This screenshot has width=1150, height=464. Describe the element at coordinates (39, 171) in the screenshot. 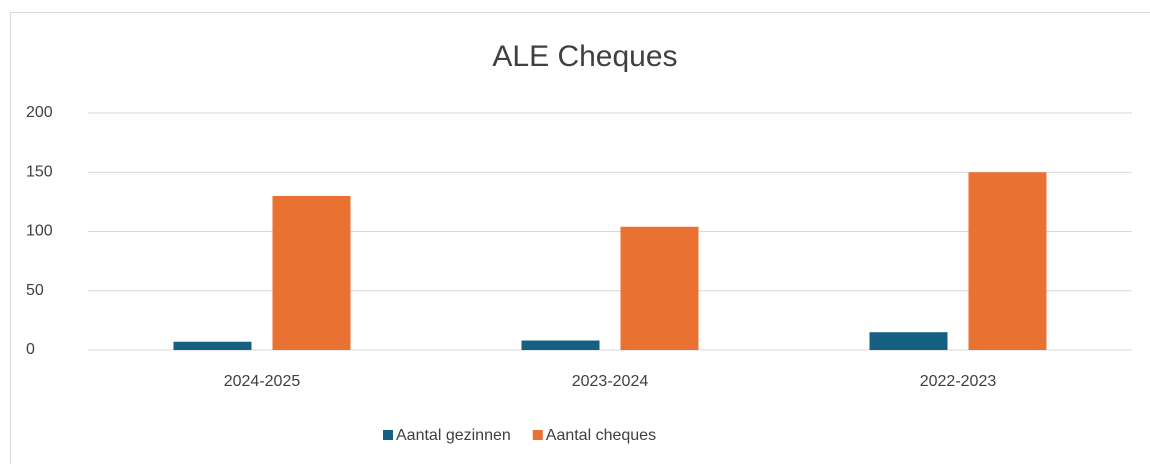

I see `y-tick-label: 150` at that location.